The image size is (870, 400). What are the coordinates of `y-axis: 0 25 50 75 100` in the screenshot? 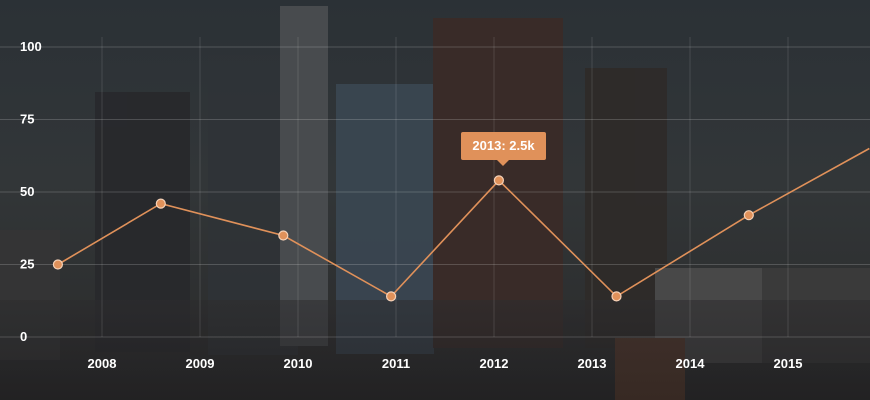 It's located at (31, 191).